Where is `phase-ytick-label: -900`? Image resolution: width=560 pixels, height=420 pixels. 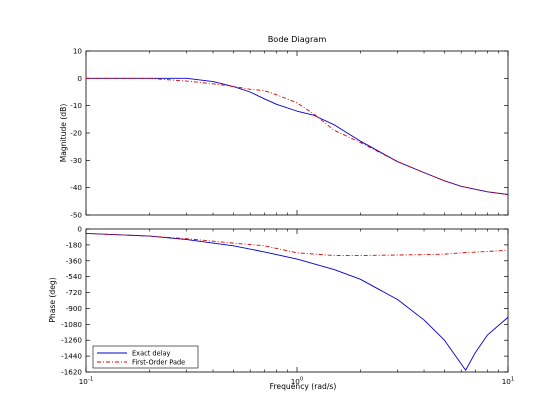
phase-ytick-label: -900 is located at coordinates (74, 308).